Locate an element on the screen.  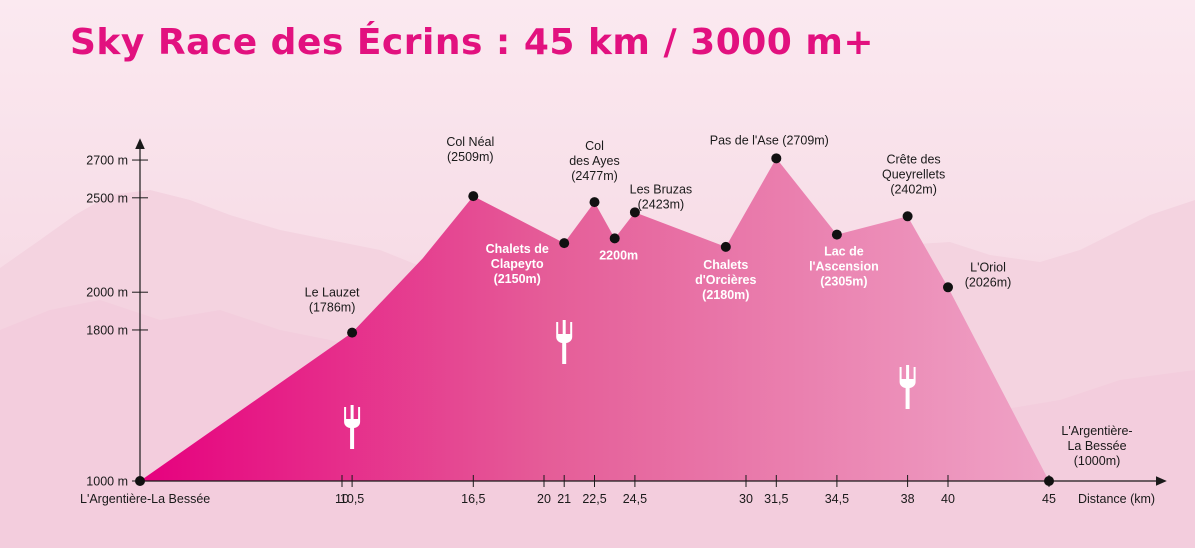
point-label-line: (2402m) is located at coordinates (913, 189).